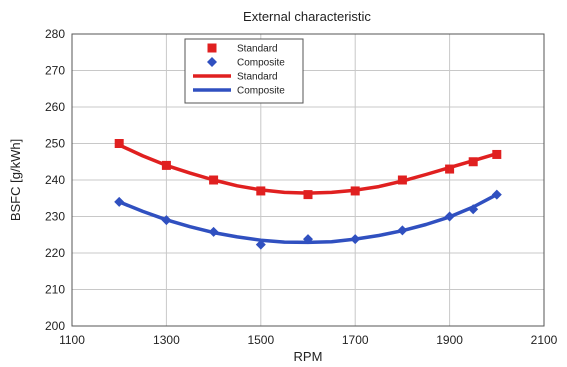 Image resolution: width=567 pixels, height=367 pixels. What do you see at coordinates (15, 180) in the screenshot?
I see `y-axis-label: BSFC [g/kWh]` at bounding box center [15, 180].